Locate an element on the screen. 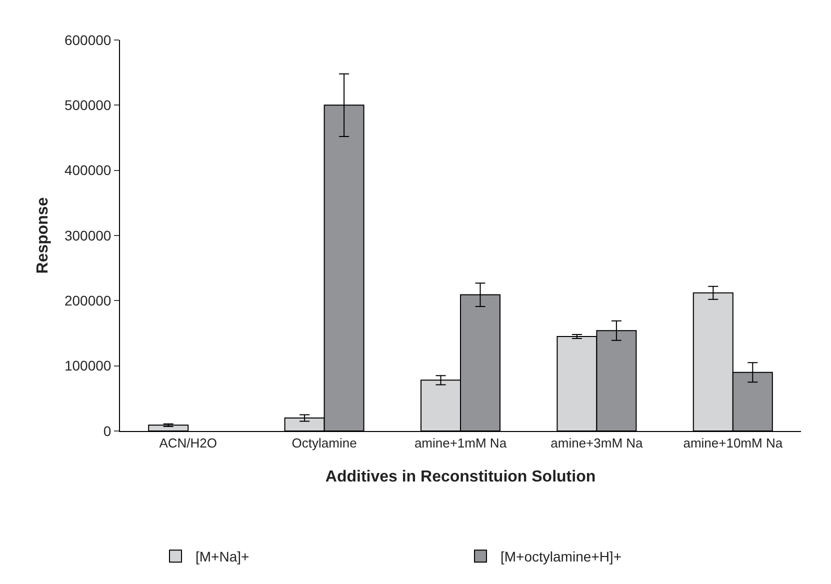 The height and width of the screenshot is (584, 831). y-tick-label: 400000 is located at coordinates (88, 170).